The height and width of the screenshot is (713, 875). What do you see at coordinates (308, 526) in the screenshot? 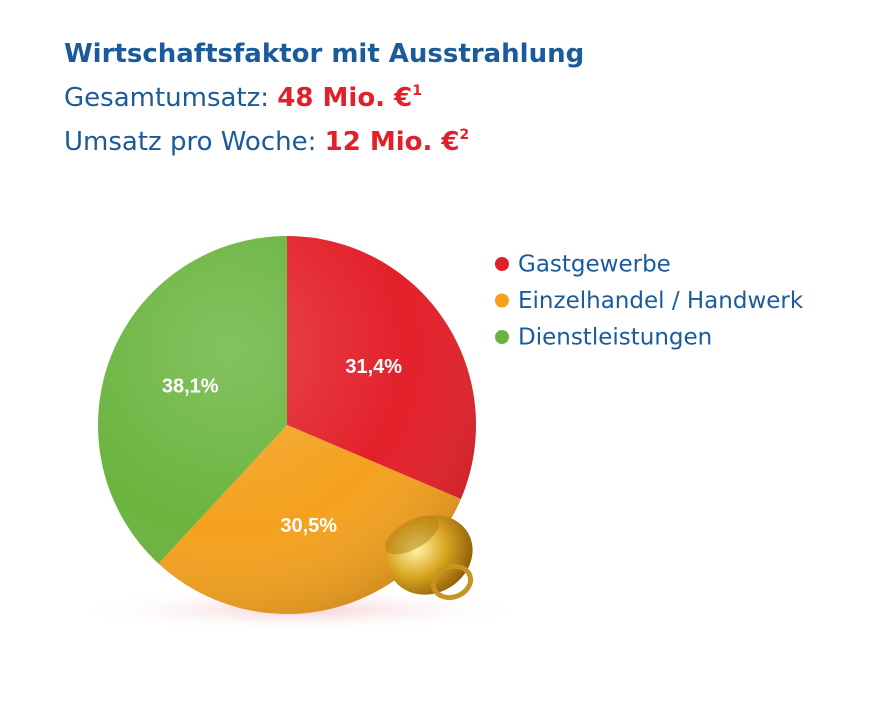
I see `value-label: 30,5%` at bounding box center [308, 526].